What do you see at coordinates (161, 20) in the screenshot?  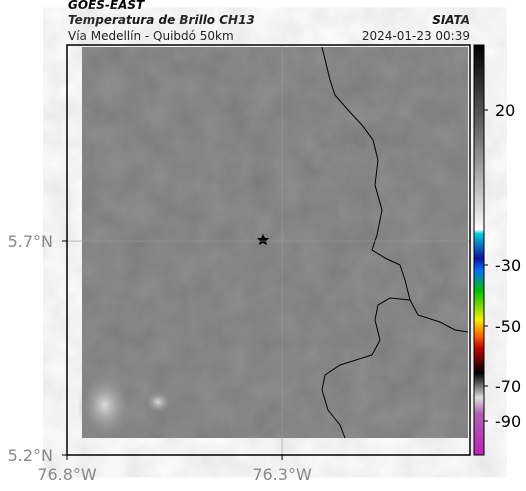 I see `title: Temperatura de Brillo CH13` at bounding box center [161, 20].